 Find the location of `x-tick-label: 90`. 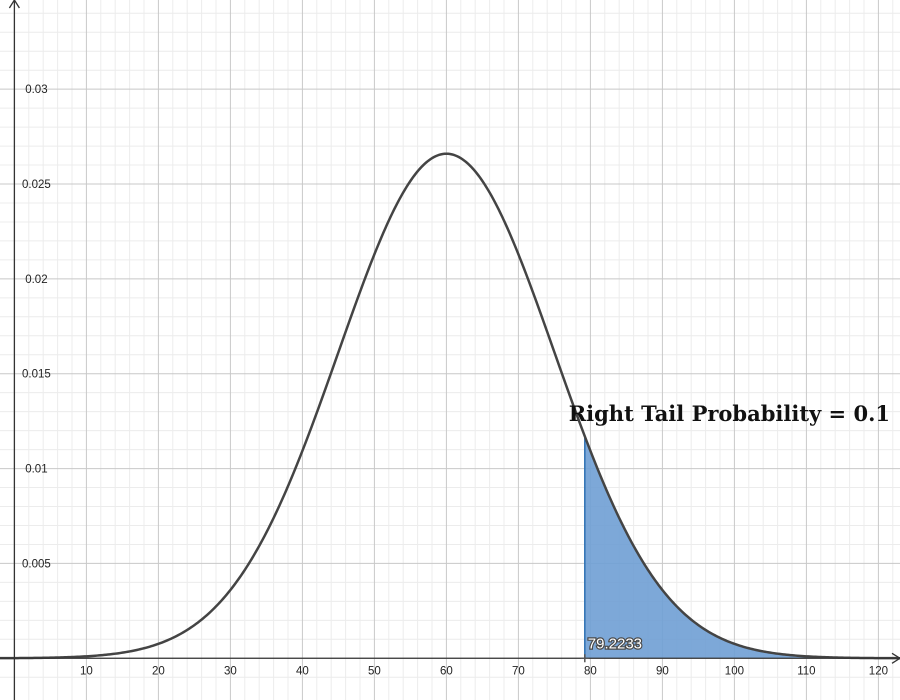

x-tick-label: 90 is located at coordinates (662, 671).